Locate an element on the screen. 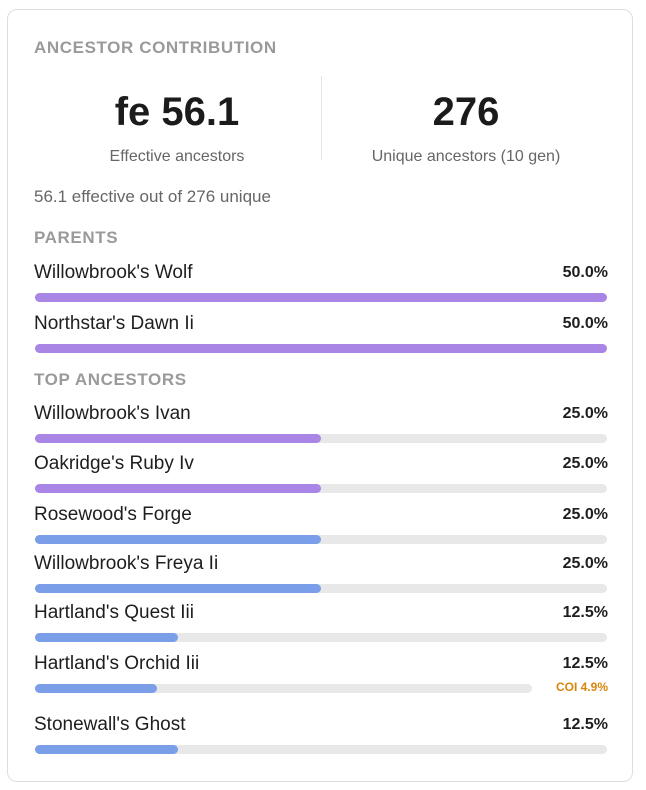  ancestor-name: Stonewall's Ghost is located at coordinates (110, 724).